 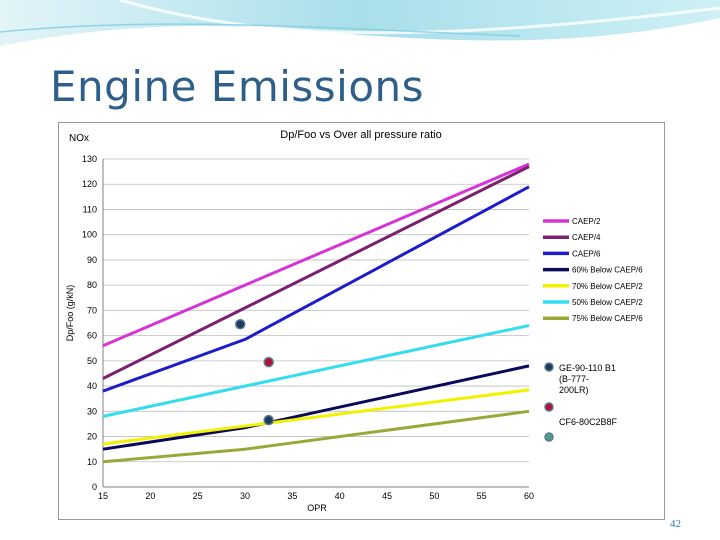 I want to click on y-tick-label: 100, so click(x=89, y=235).